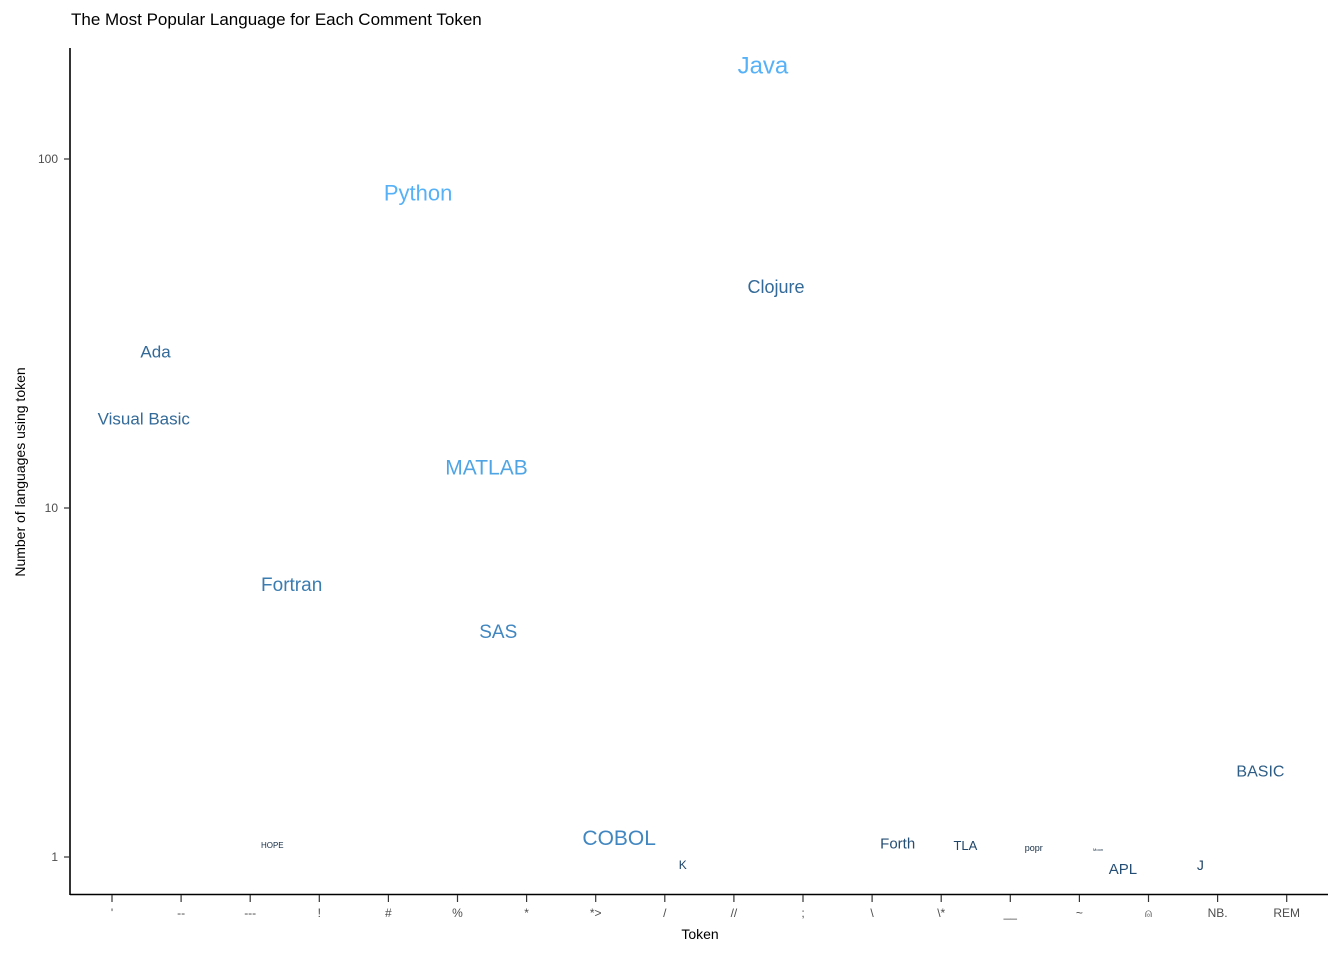 The height and width of the screenshot is (960, 1344). What do you see at coordinates (144, 418) in the screenshot?
I see `point-label: Visual Basic` at bounding box center [144, 418].